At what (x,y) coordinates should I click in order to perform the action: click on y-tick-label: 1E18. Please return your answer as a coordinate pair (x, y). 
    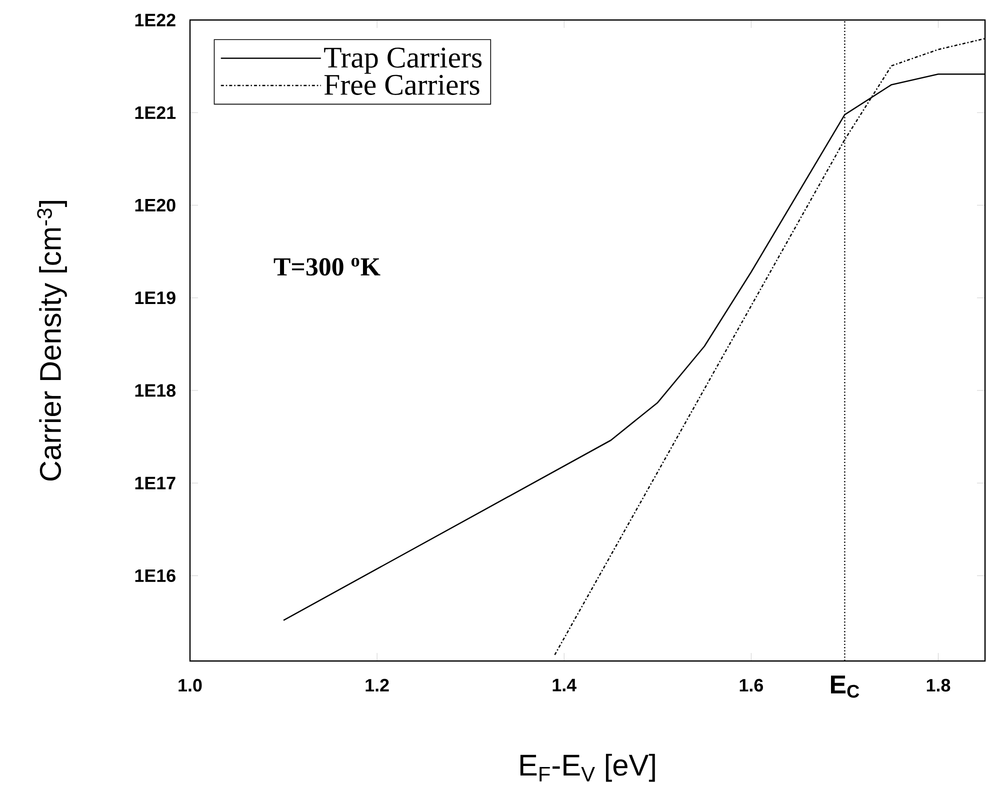
    Looking at the image, I should click on (155, 390).